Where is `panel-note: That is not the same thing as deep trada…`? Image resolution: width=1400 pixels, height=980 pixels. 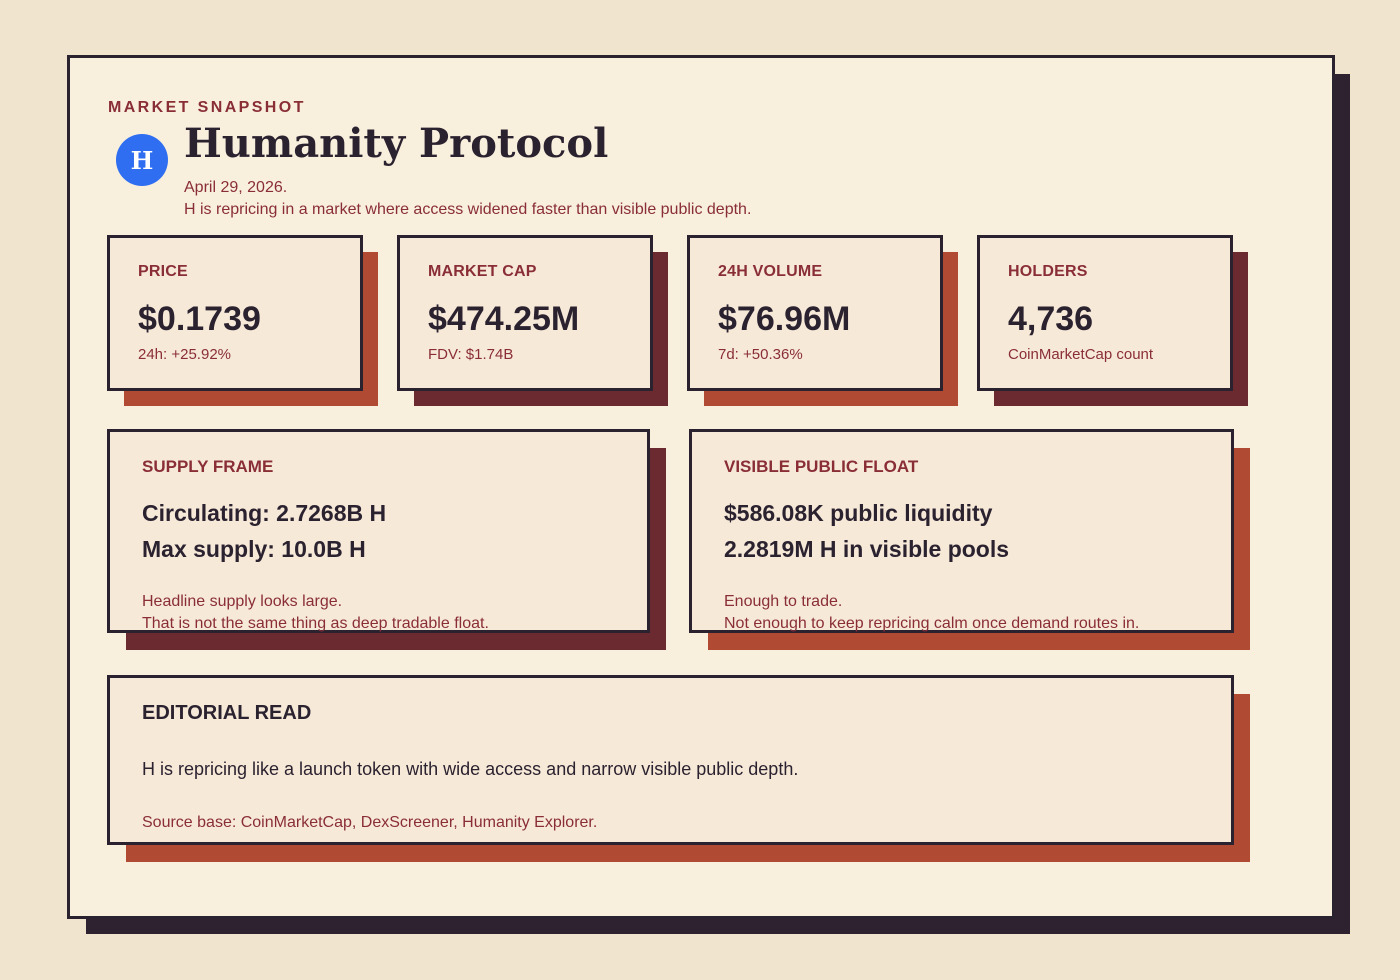 panel-note: That is not the same thing as deep trada… is located at coordinates (315, 623).